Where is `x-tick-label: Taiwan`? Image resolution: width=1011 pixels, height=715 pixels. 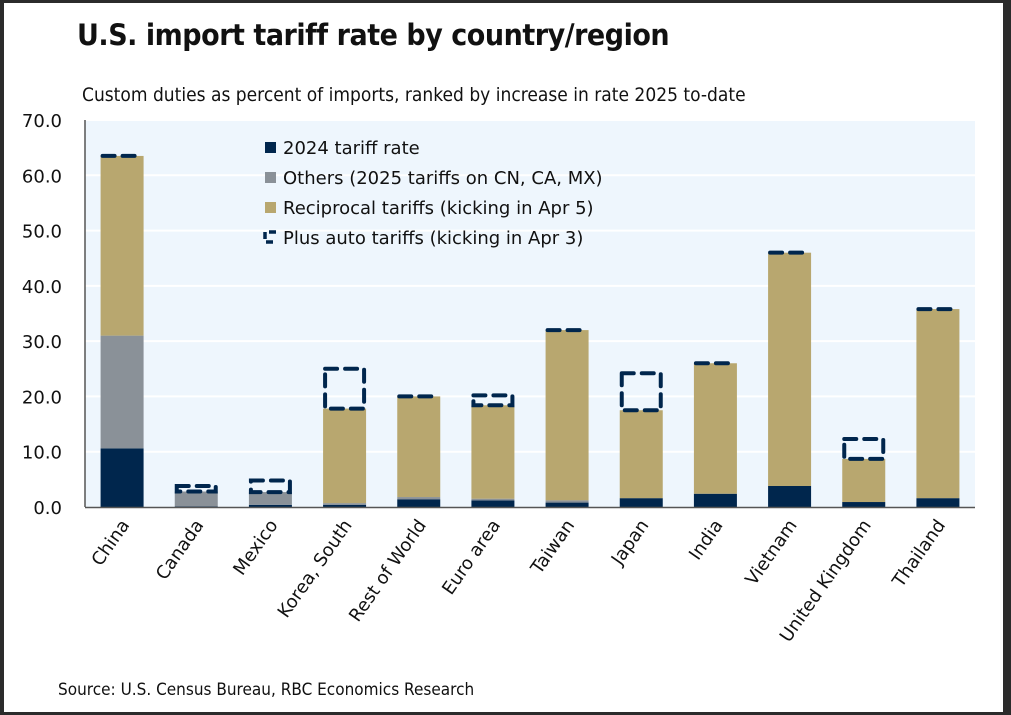 x-tick-label: Taiwan is located at coordinates (552, 547).